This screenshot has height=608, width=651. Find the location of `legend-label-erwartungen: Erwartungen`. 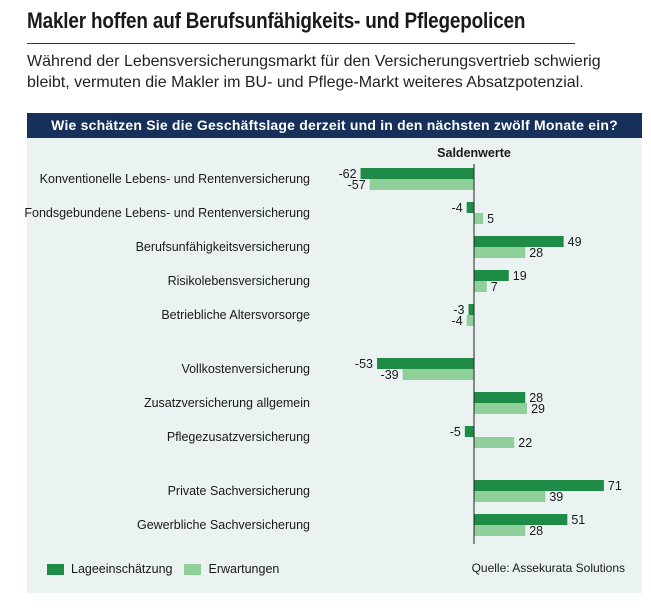

legend-label-erwartungen: Erwartungen is located at coordinates (244, 569).